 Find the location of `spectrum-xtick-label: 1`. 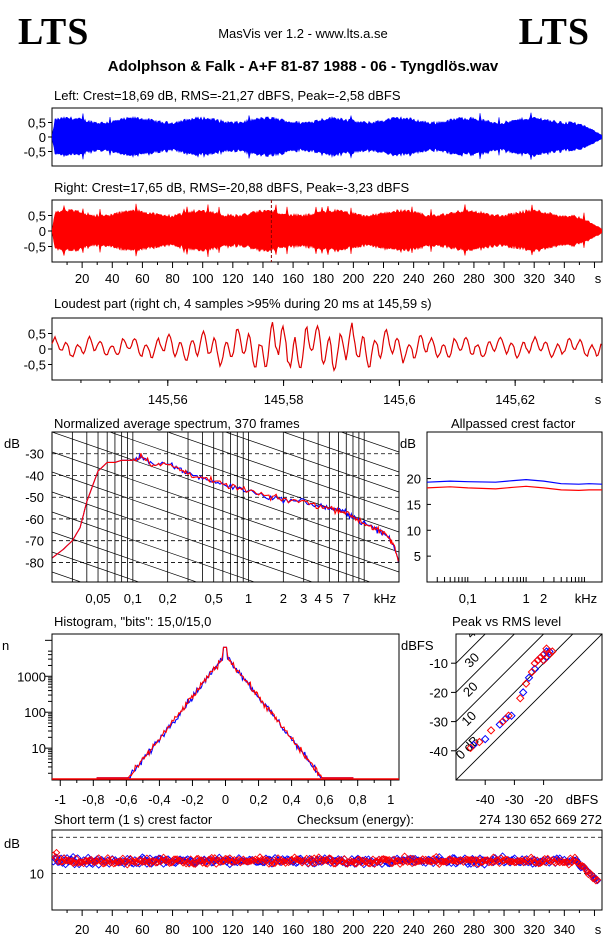

spectrum-xtick-label: 1 is located at coordinates (248, 598).